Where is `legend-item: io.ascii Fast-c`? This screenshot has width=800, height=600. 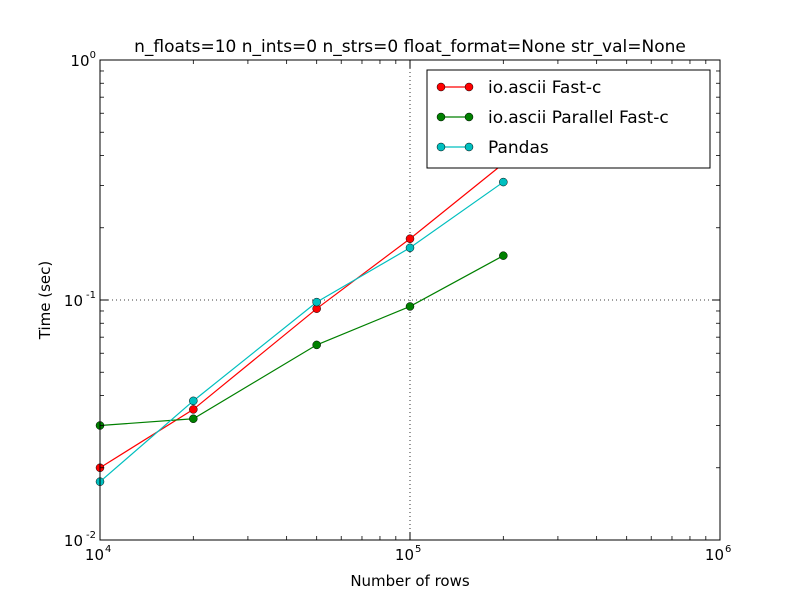 legend-item: io.ascii Fast-c is located at coordinates (518, 88).